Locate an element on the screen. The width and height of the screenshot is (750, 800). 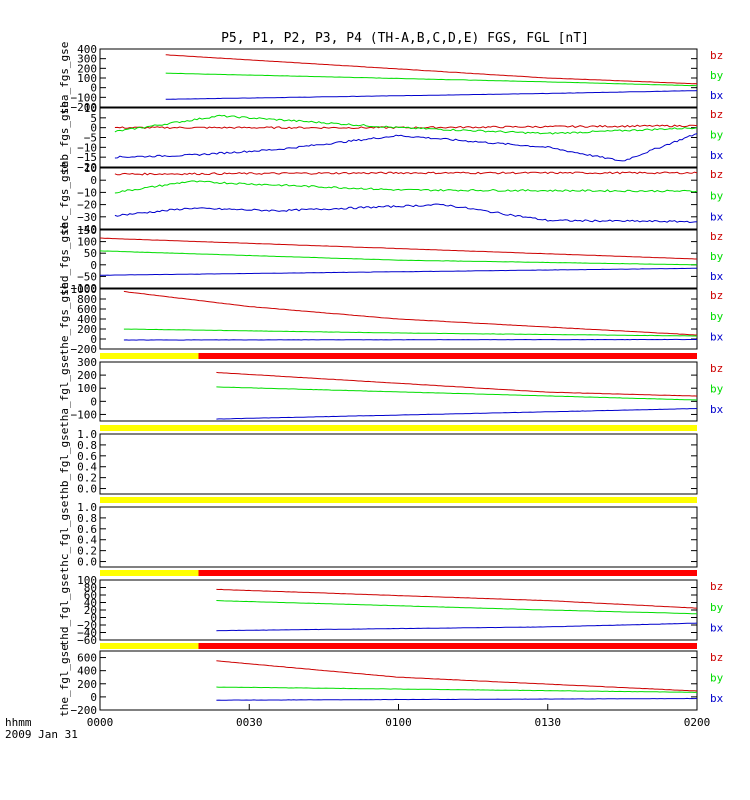
y-tick-label: 60 is located at coordinates (90, 595).